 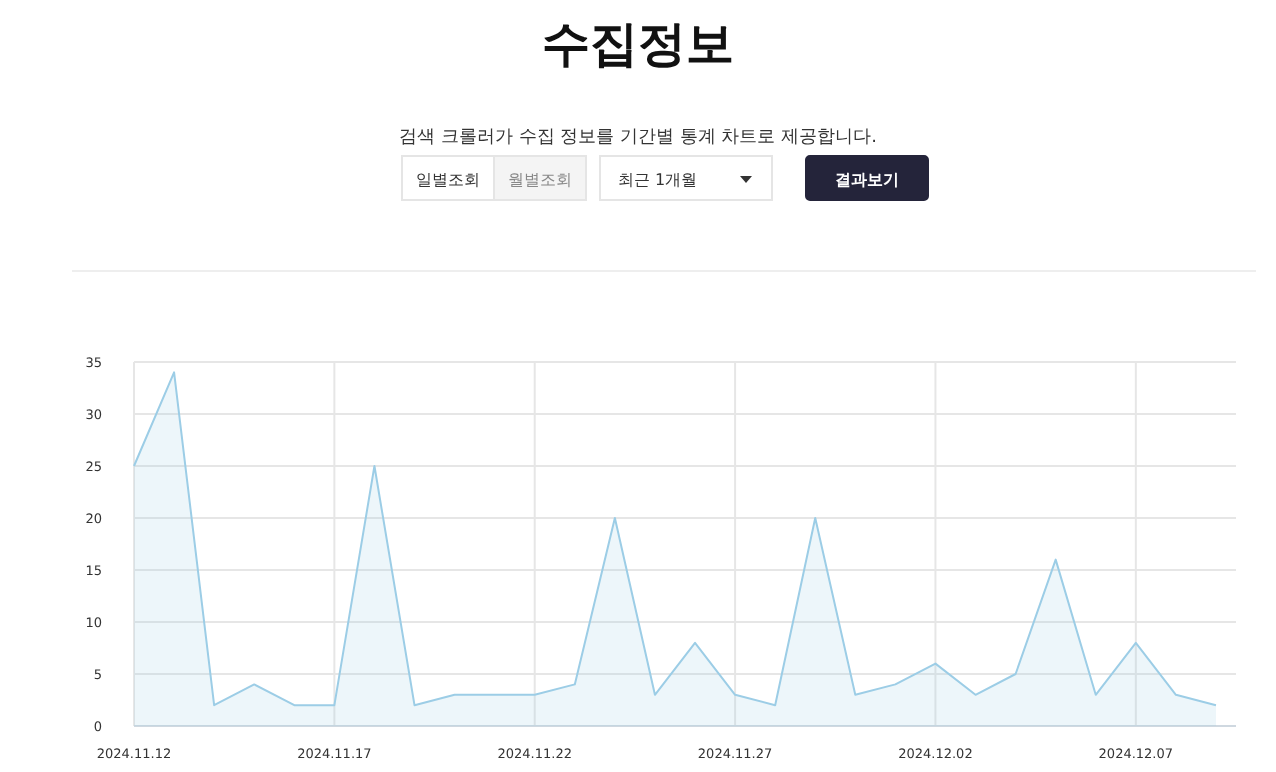 I want to click on chart-title: 수집정보, so click(x=638, y=44).